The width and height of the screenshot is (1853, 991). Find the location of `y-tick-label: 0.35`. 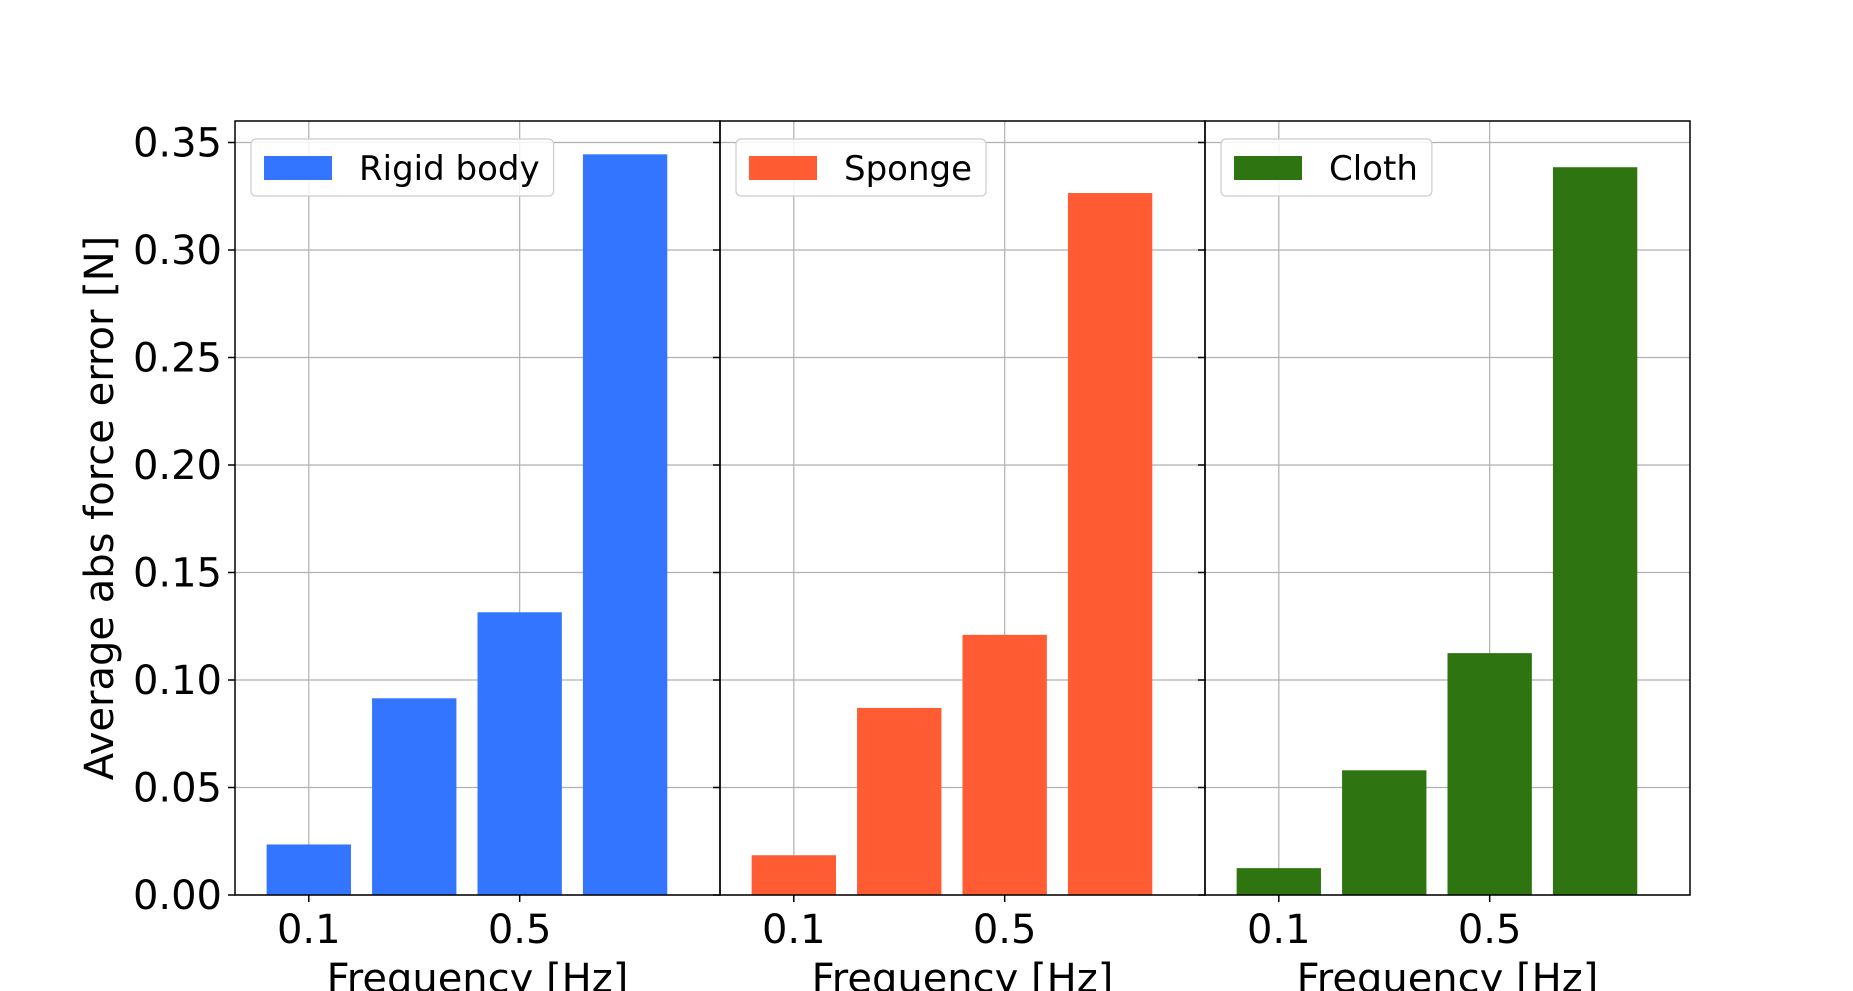

y-tick-label: 0.35 is located at coordinates (177, 144).